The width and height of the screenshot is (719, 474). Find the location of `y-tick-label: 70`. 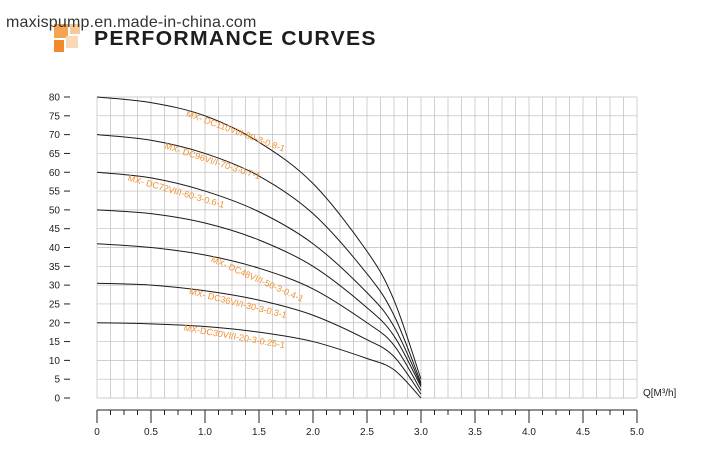

y-tick-label: 70 is located at coordinates (55, 135).